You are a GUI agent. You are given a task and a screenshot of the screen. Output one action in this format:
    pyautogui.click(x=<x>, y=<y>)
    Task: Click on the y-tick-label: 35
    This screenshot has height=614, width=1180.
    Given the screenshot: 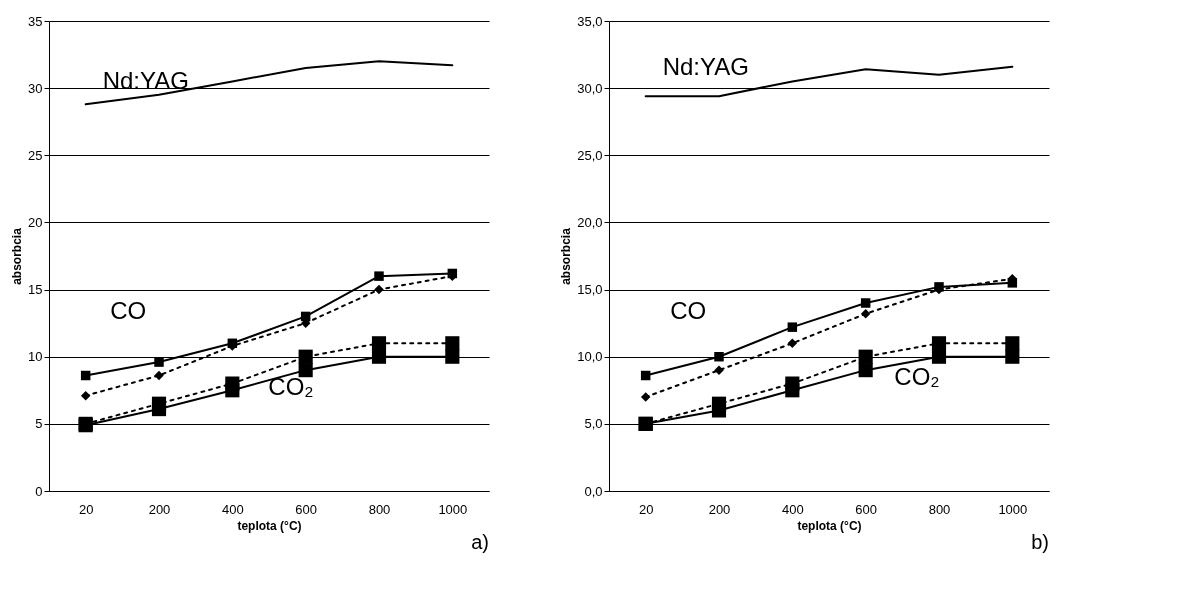 What is the action you would take?
    pyautogui.click(x=35, y=21)
    